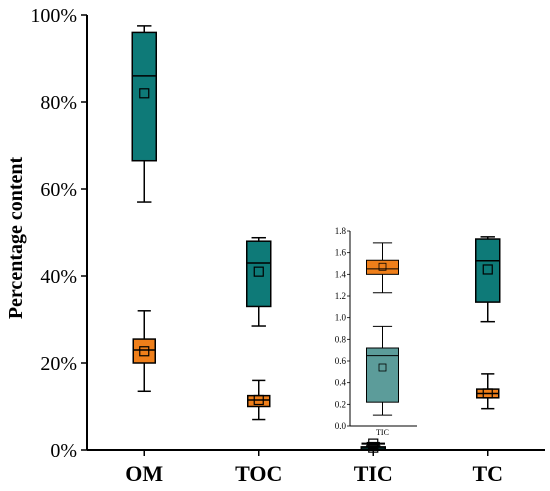 The width and height of the screenshot is (550, 491). Describe the element at coordinates (58, 103) in the screenshot. I see `y-tick-label: 80%` at that location.